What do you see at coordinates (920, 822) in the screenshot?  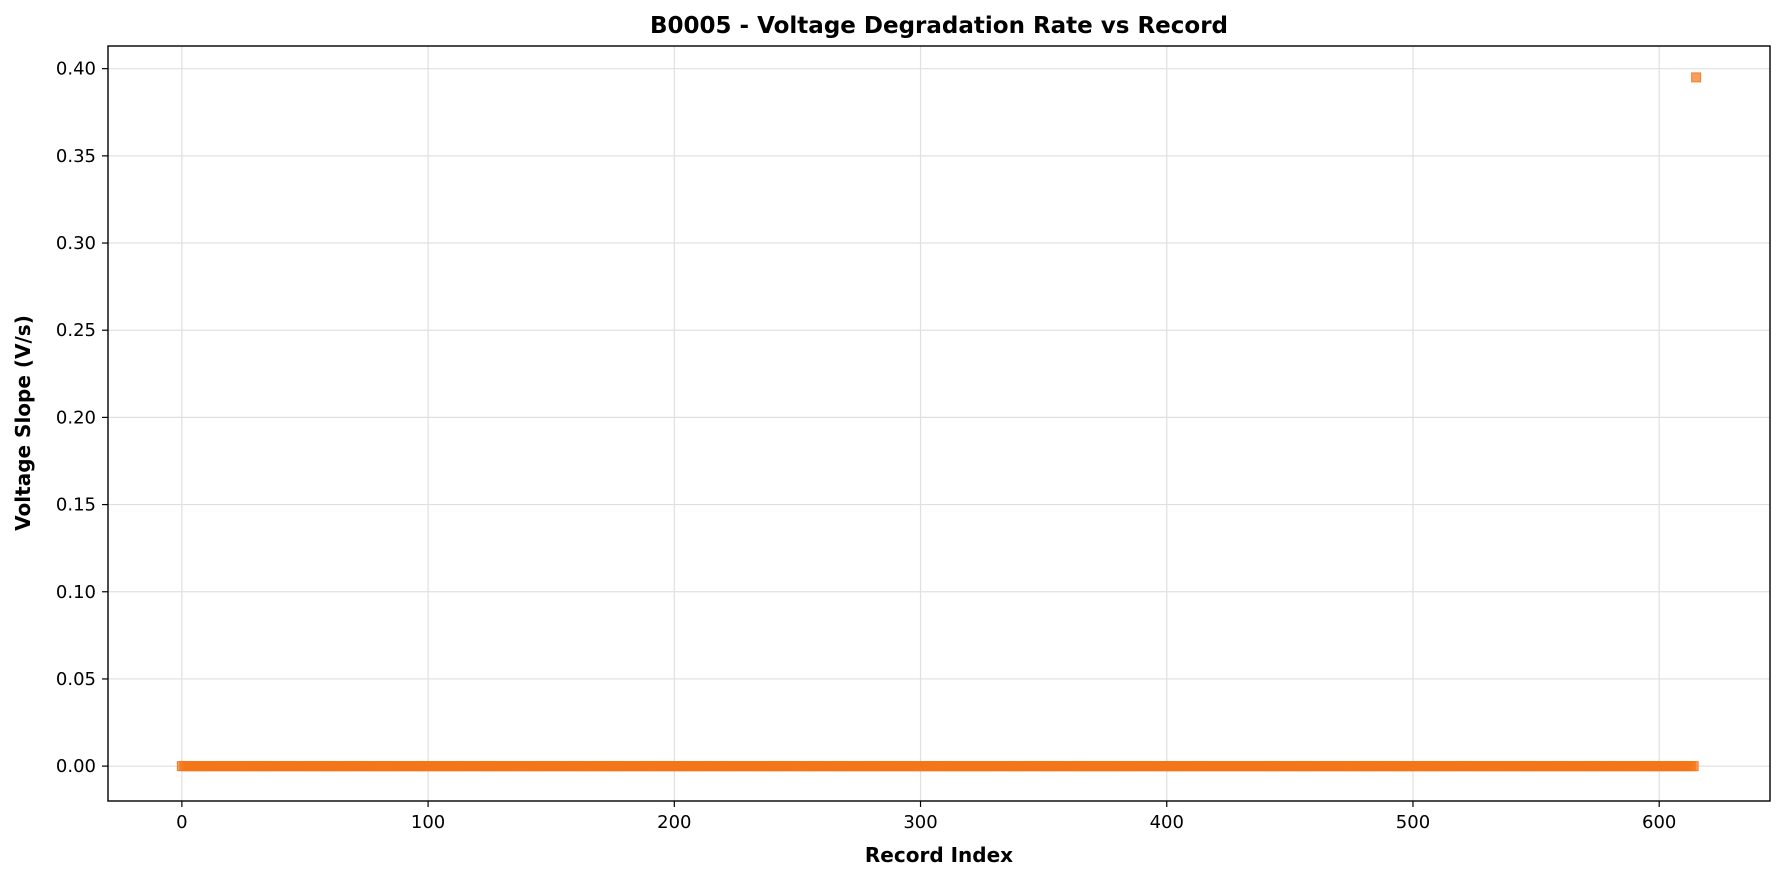 I see `x-tick-label: 300` at bounding box center [920, 822].